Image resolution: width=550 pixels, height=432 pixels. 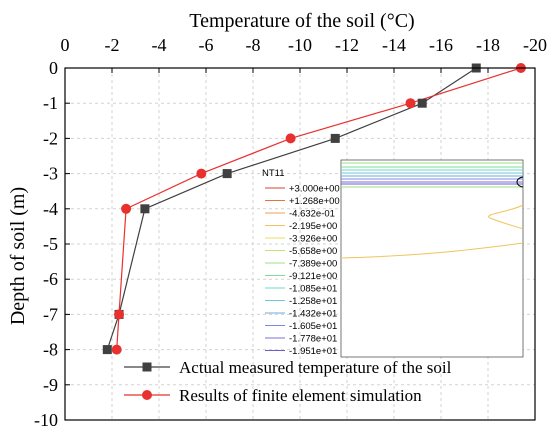 I want to click on legend-label-2: Results of finite element simulation, so click(x=300, y=395).